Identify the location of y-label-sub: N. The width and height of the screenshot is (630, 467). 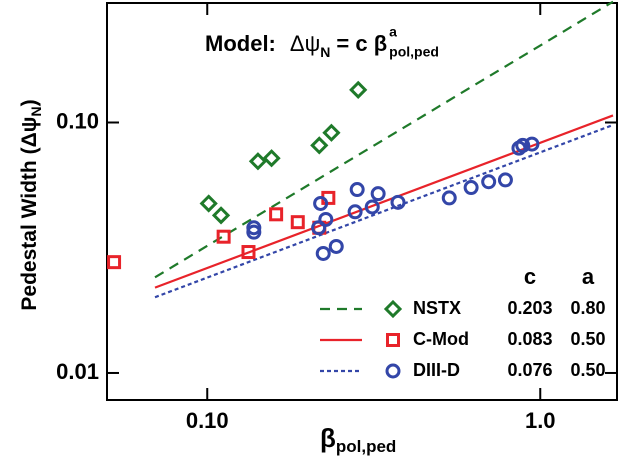
(36, 111).